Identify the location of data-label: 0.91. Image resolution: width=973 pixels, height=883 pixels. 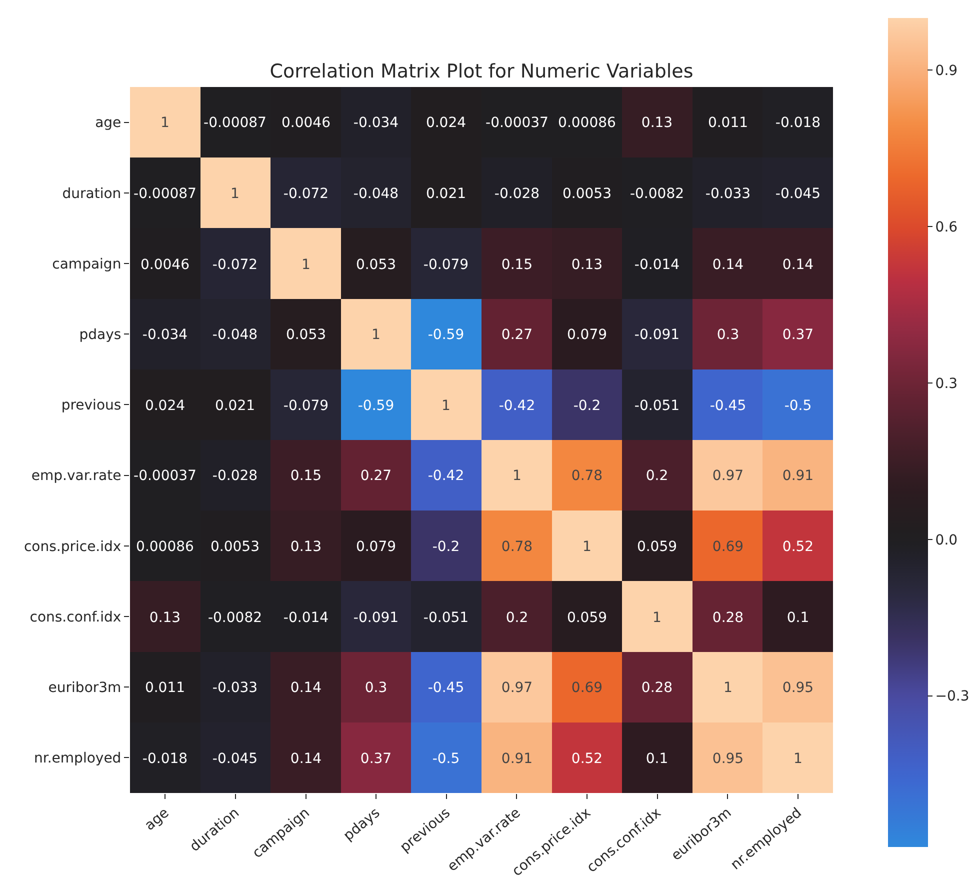
(517, 758).